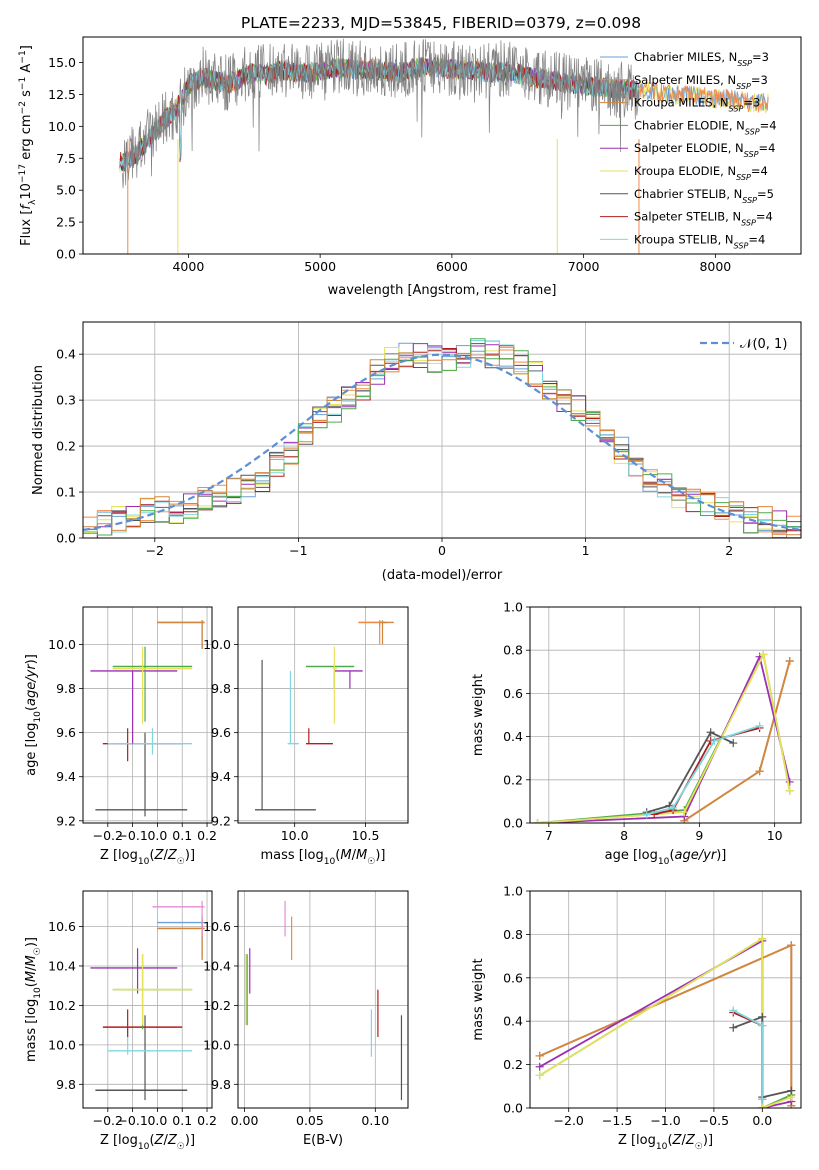  I want to click on plot-area-weight-vs-age, so click(665, 715).